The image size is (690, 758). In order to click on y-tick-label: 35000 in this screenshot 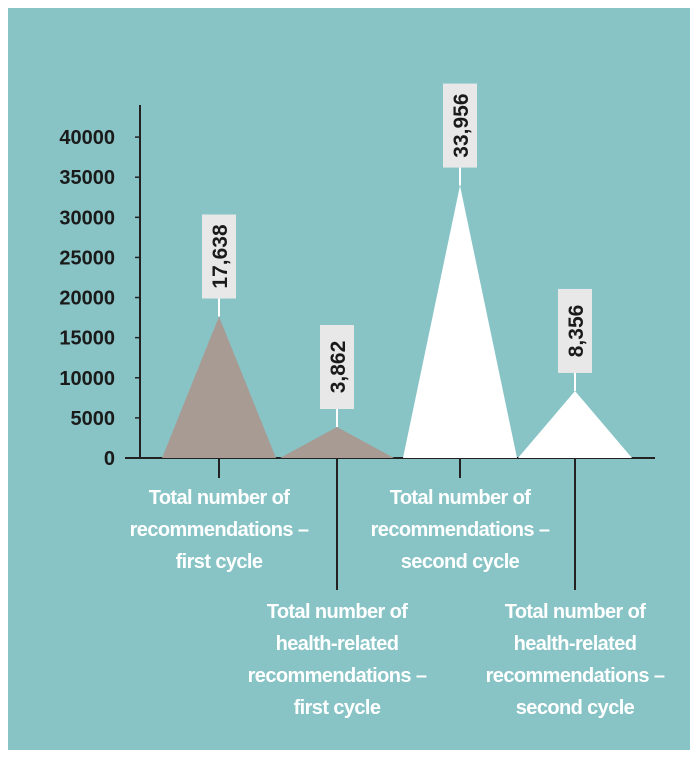, I will do `click(87, 178)`.